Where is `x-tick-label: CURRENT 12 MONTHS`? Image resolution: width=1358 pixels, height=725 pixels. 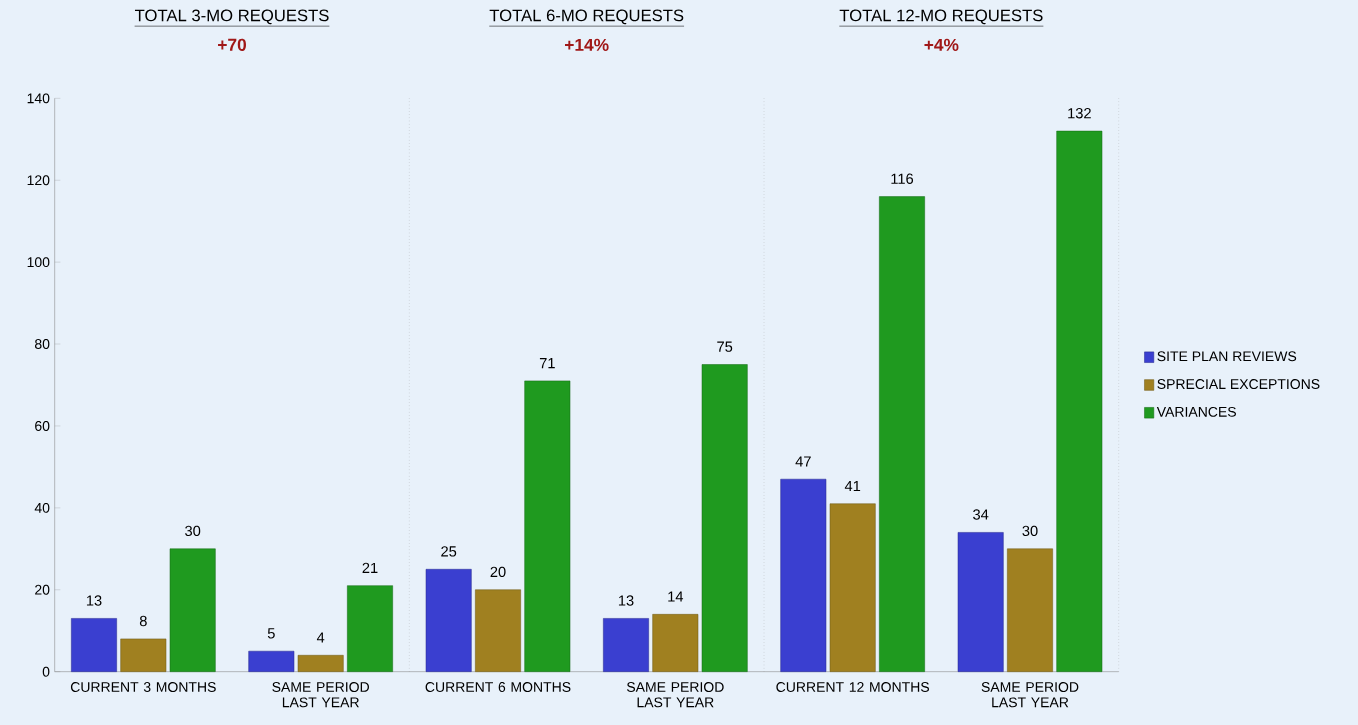
x-tick-label: CURRENT 12 MONTHS is located at coordinates (853, 687).